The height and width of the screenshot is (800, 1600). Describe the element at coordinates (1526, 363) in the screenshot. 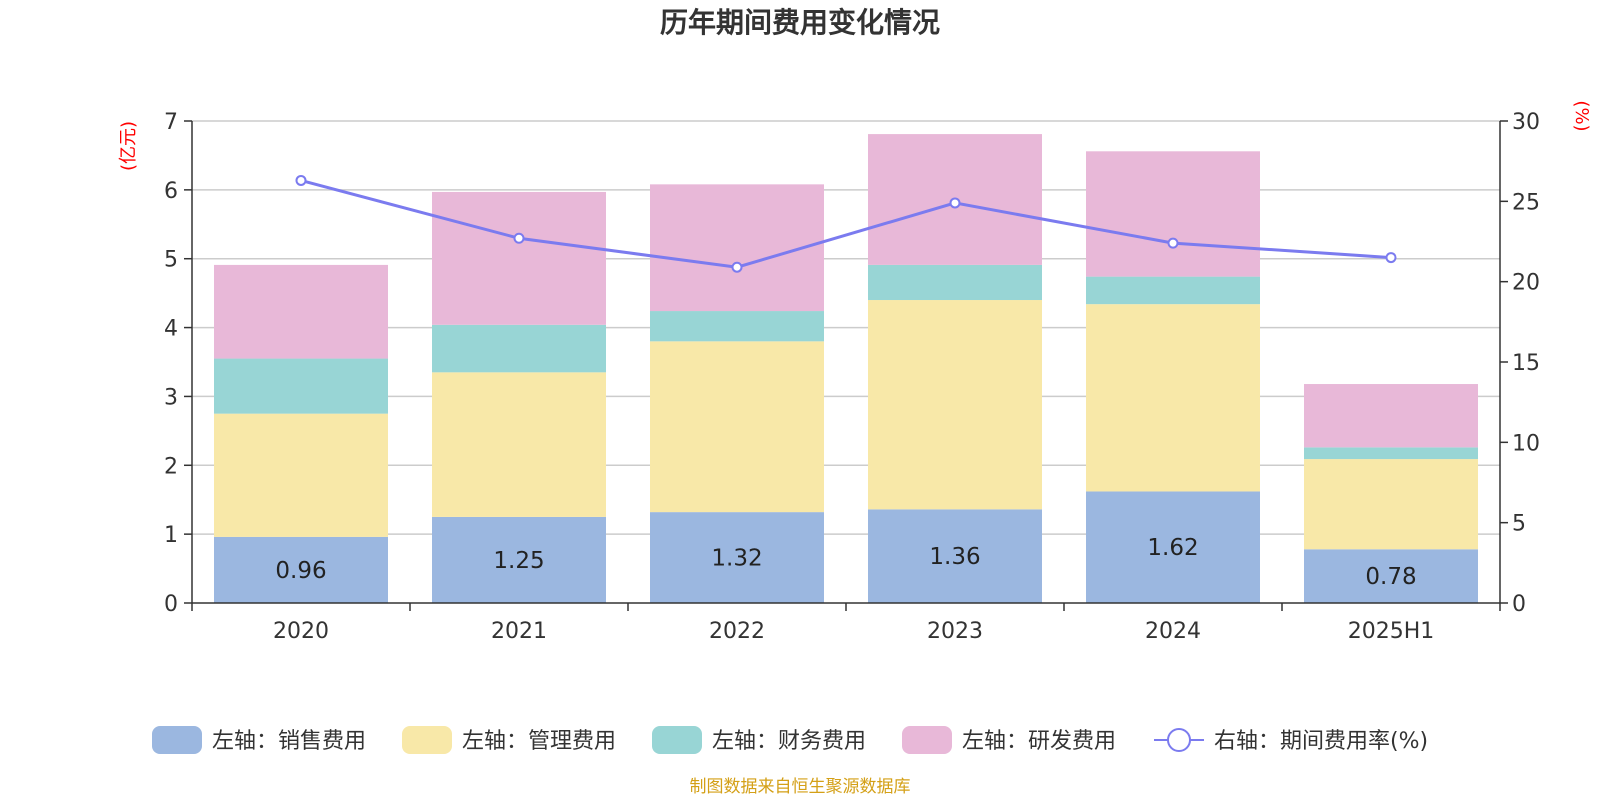

I see `right-axis-tick-label: 15` at that location.